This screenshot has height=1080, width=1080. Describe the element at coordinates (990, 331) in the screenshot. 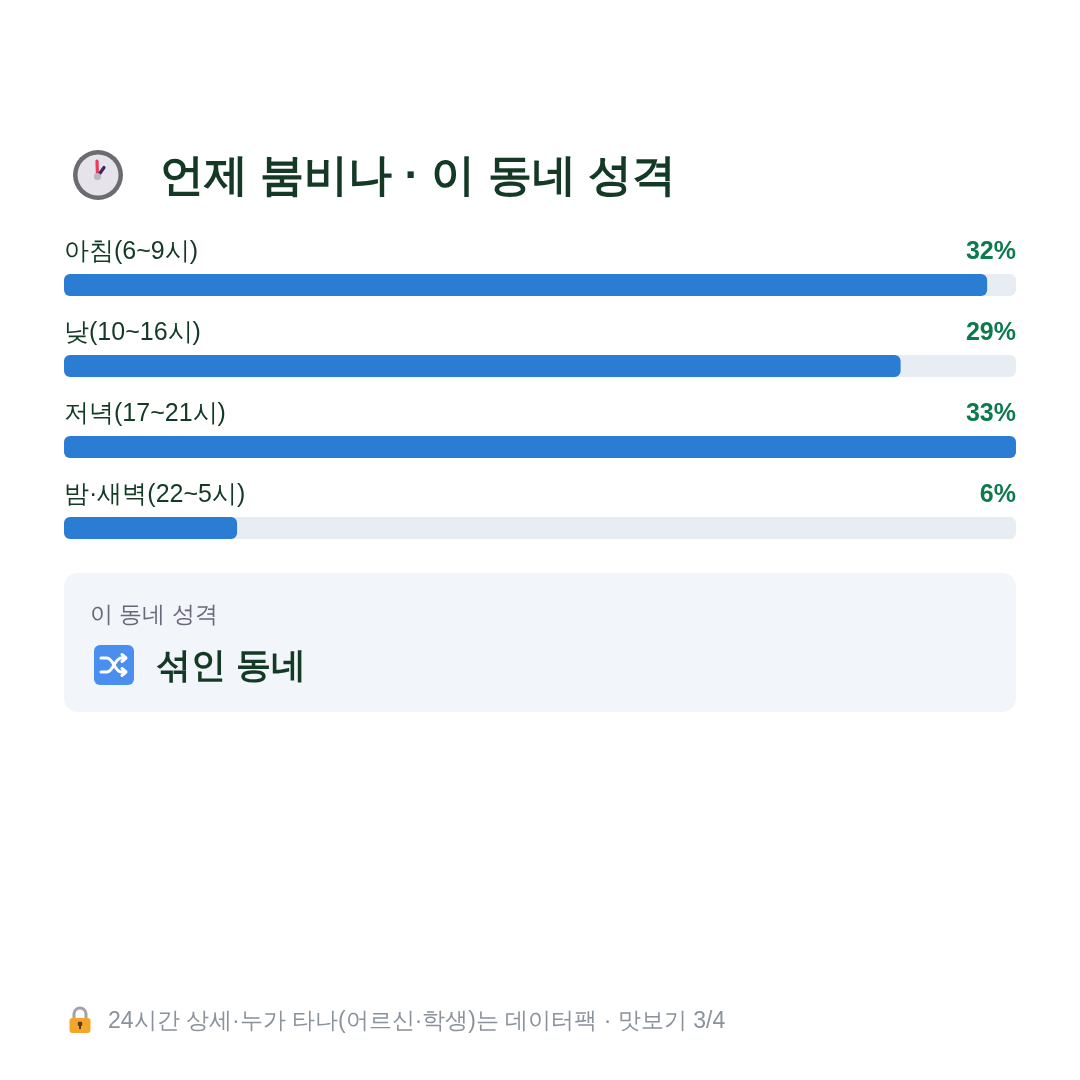

I see `data-label: 29%` at that location.